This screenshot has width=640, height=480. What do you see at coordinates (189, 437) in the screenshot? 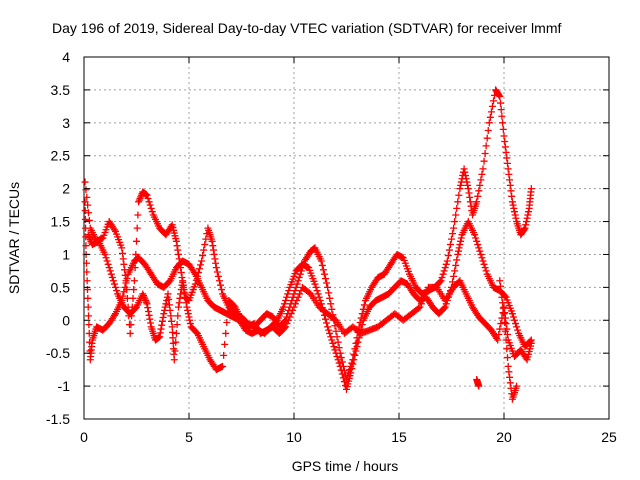
I see `x-tick-label: 5` at bounding box center [189, 437].